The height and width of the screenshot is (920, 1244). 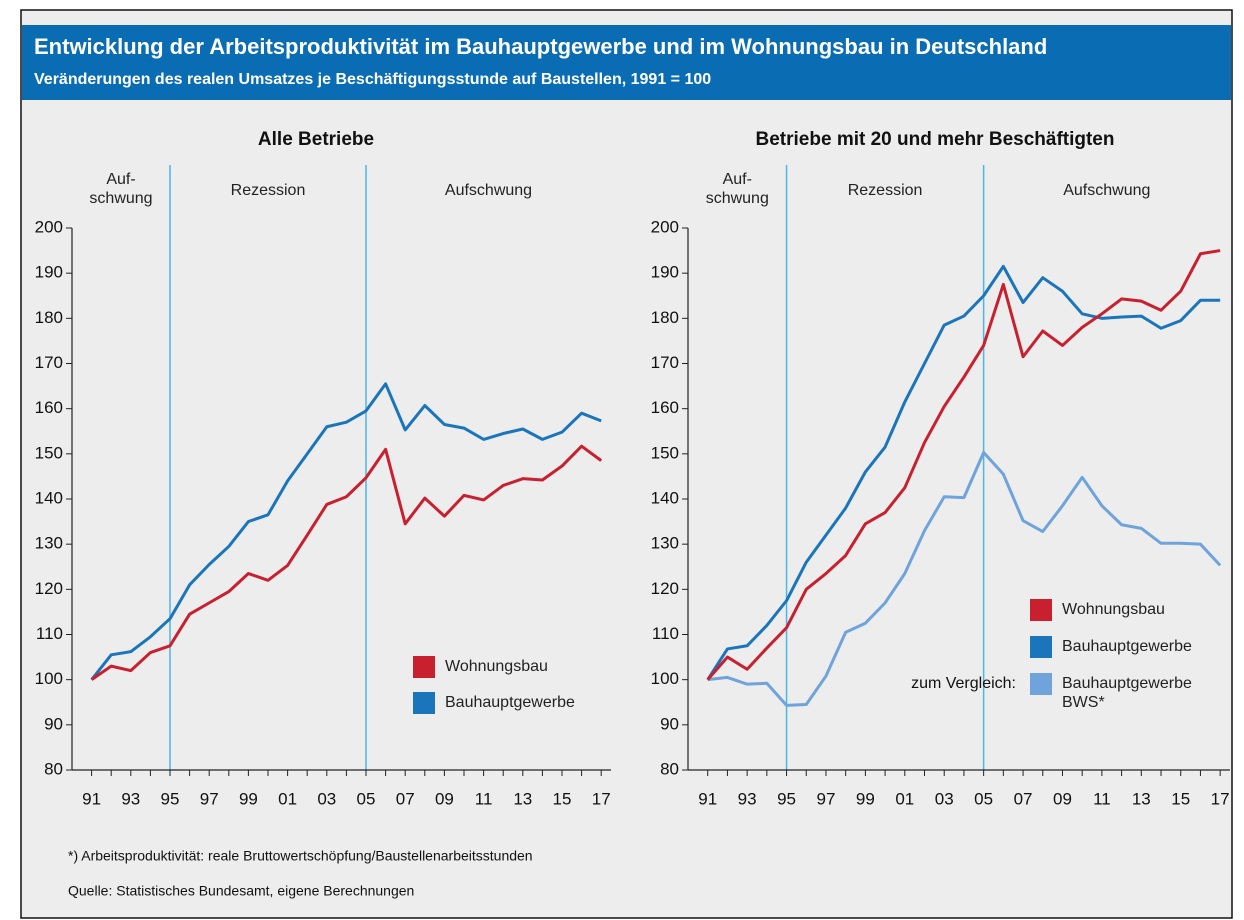 What do you see at coordinates (935, 139) in the screenshot?
I see `panel-title: Betriebe mit 20 und mehr Beschäftigten` at bounding box center [935, 139].